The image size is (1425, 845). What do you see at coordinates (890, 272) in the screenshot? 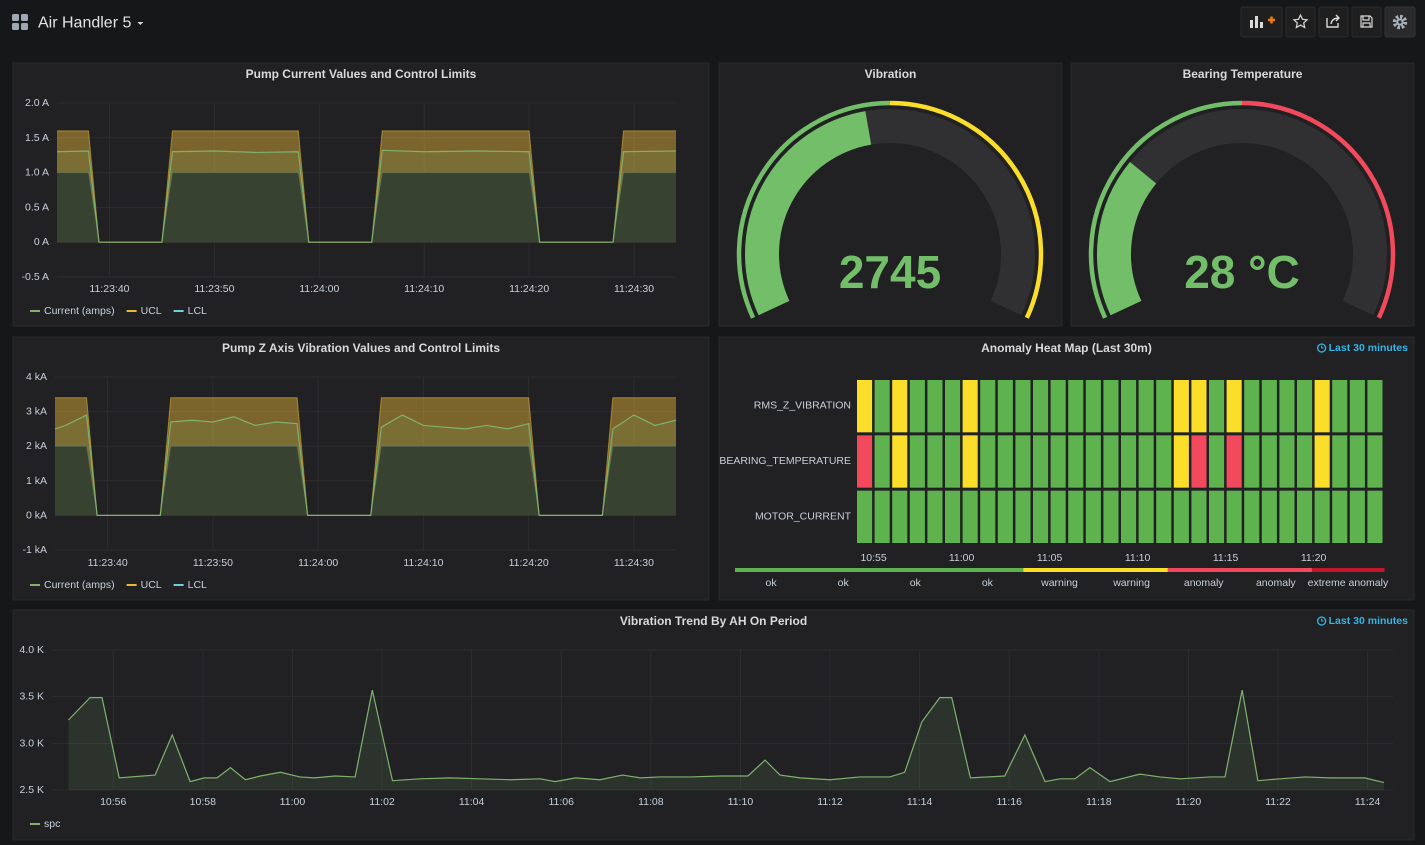
I see `gauge-value: 2745` at bounding box center [890, 272].